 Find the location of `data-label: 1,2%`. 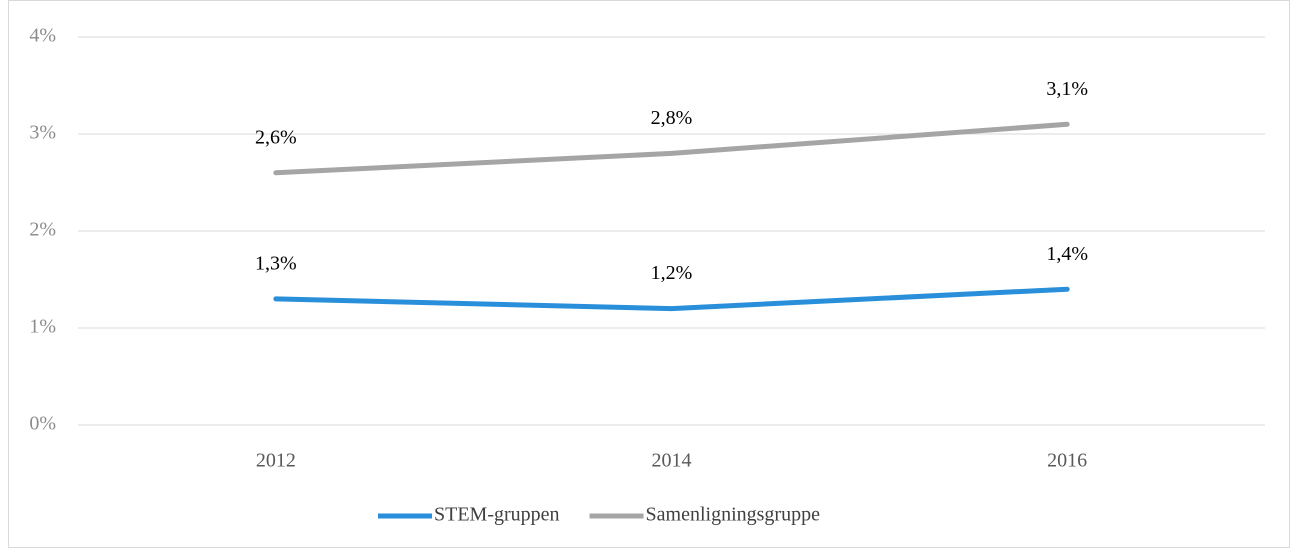

data-label: 1,2% is located at coordinates (672, 273).